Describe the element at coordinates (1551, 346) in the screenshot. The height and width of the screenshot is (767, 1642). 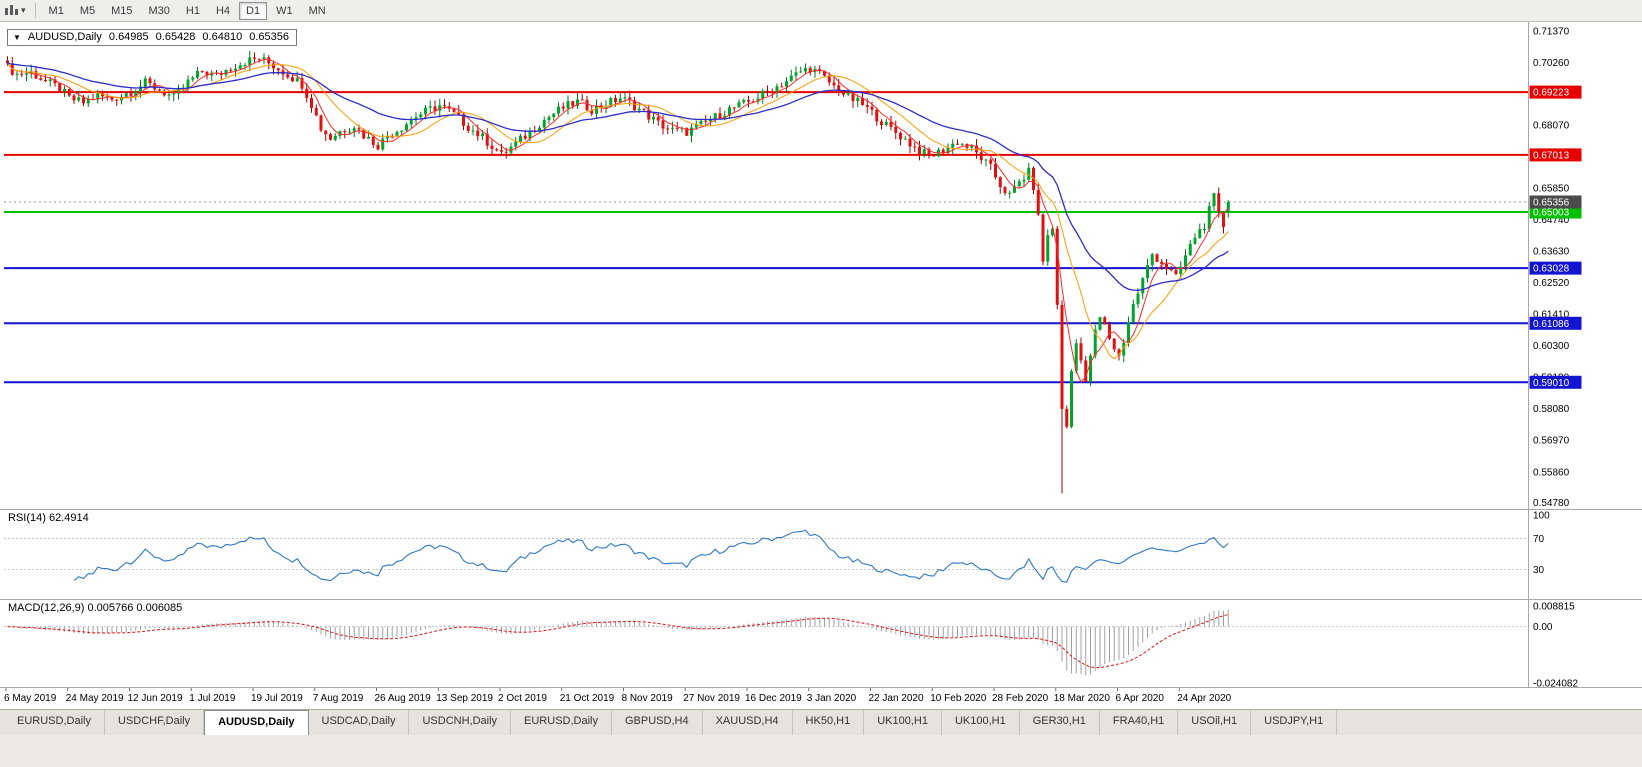
I see `svg-text: 0.60300` at that location.